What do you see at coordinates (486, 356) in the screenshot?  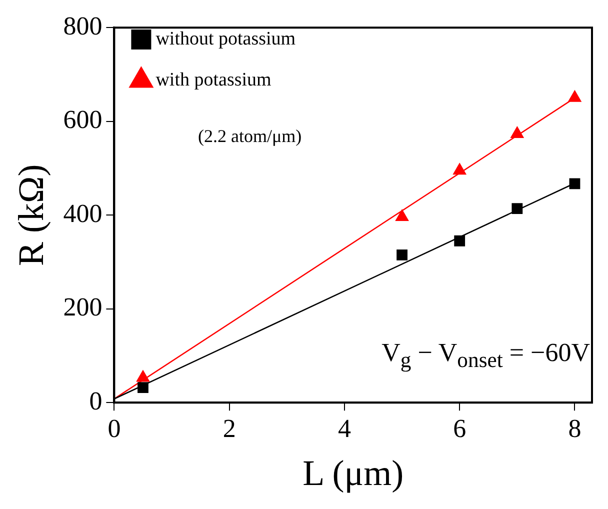 I see `annotation: V$_{g}$ − V$_{onset}$ = −60V` at bounding box center [486, 356].